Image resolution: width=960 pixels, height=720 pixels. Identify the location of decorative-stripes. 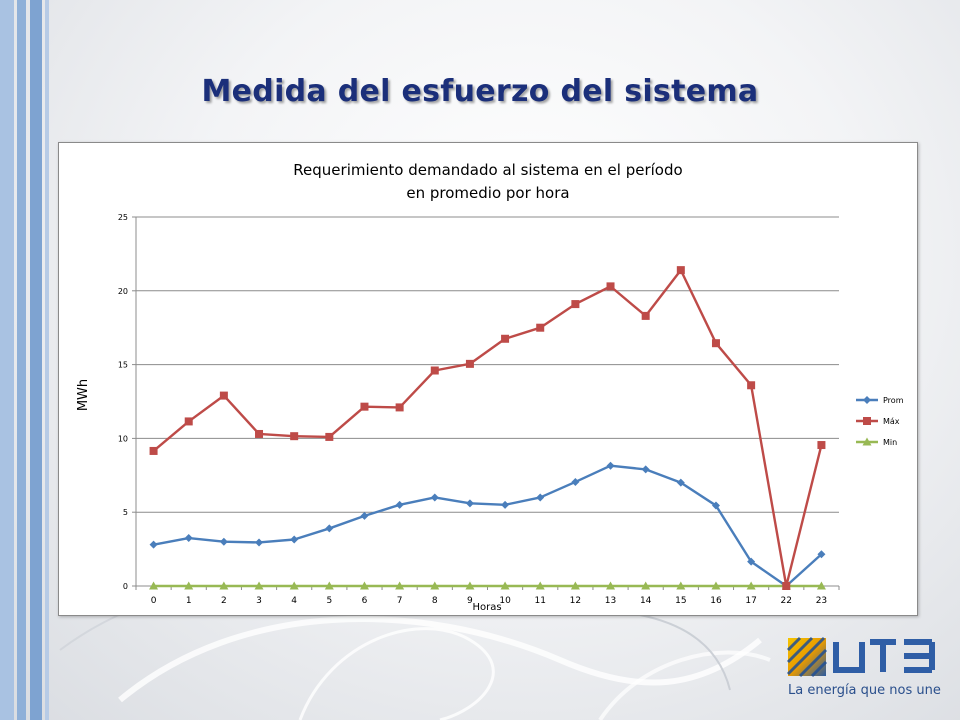
(28, 360).